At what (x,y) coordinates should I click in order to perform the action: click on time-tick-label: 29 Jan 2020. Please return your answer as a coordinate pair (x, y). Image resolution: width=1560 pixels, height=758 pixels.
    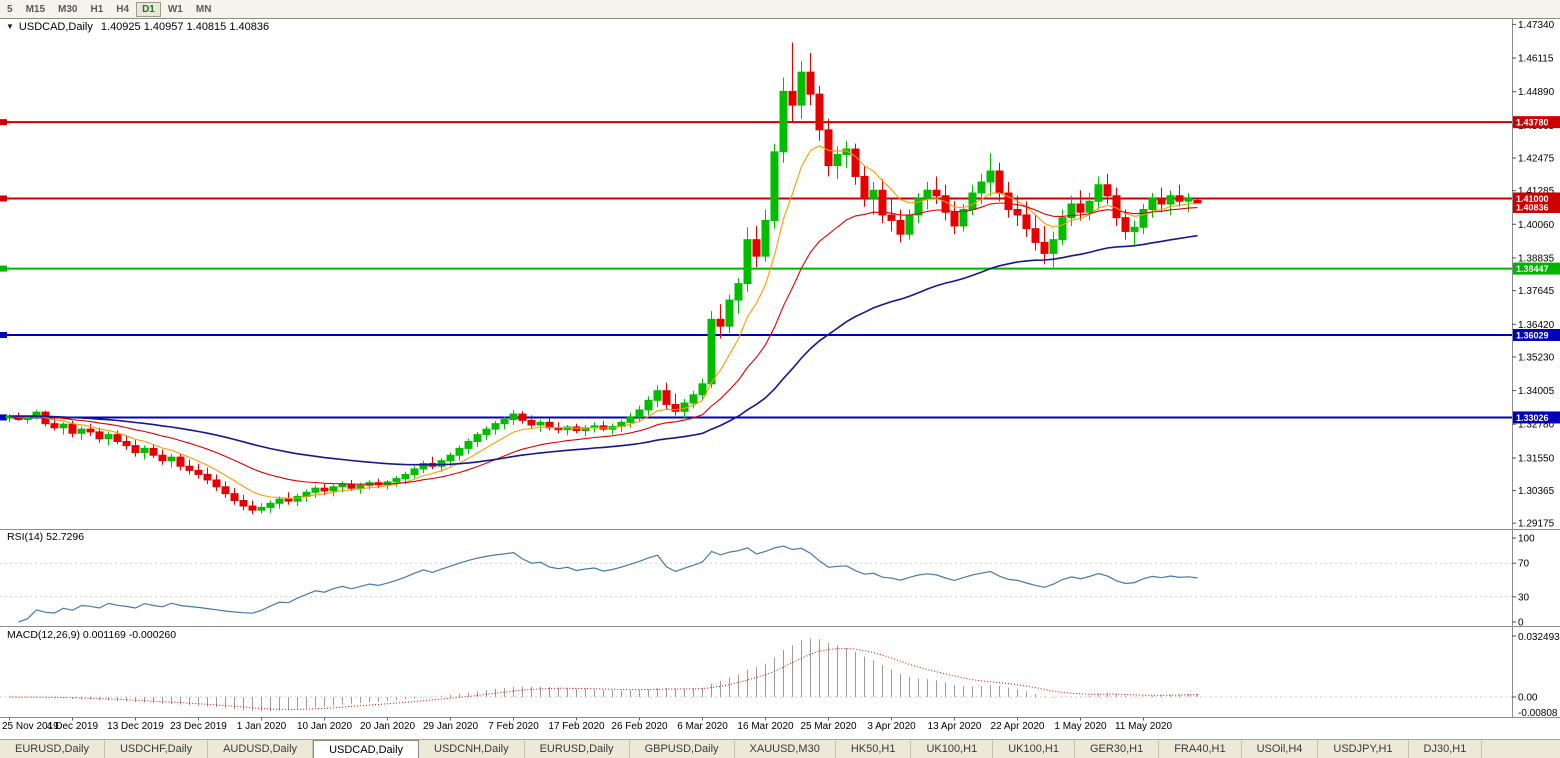
    Looking at the image, I should click on (450, 726).